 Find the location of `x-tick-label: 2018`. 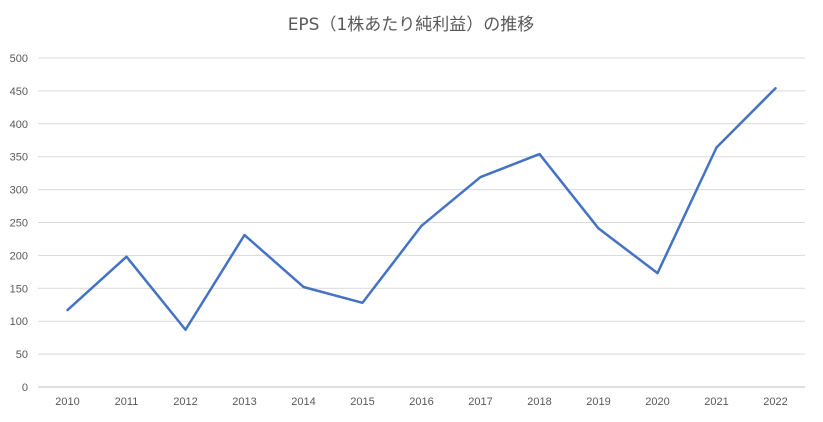

x-tick-label: 2018 is located at coordinates (539, 402).